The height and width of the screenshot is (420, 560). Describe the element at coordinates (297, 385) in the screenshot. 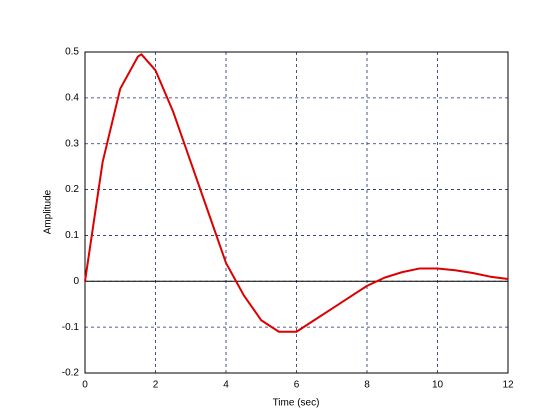

I see `x-tick-label: 6` at that location.